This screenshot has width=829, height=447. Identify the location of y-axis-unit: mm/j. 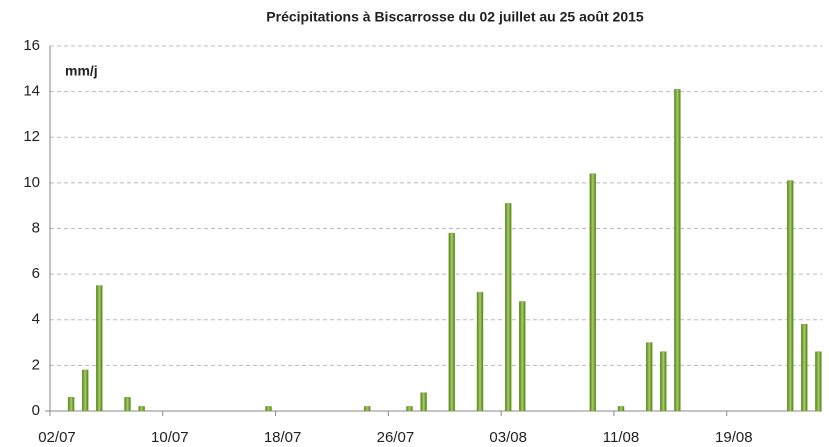
(81, 71).